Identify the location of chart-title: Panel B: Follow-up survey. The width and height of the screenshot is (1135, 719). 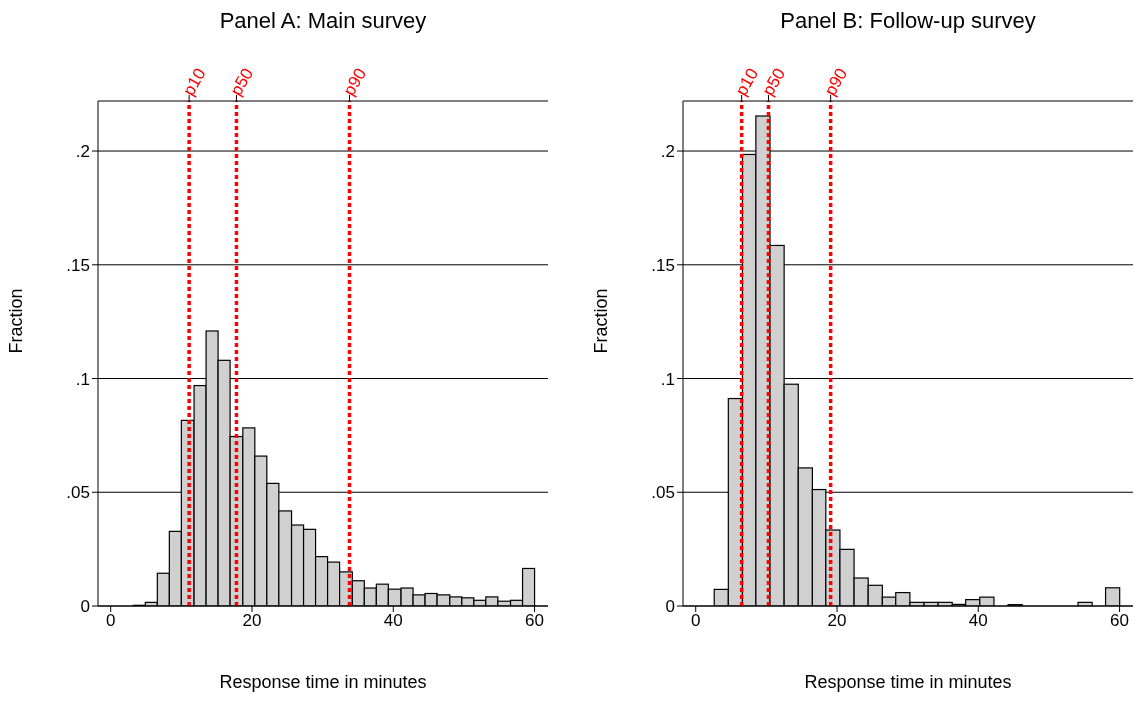
(908, 21).